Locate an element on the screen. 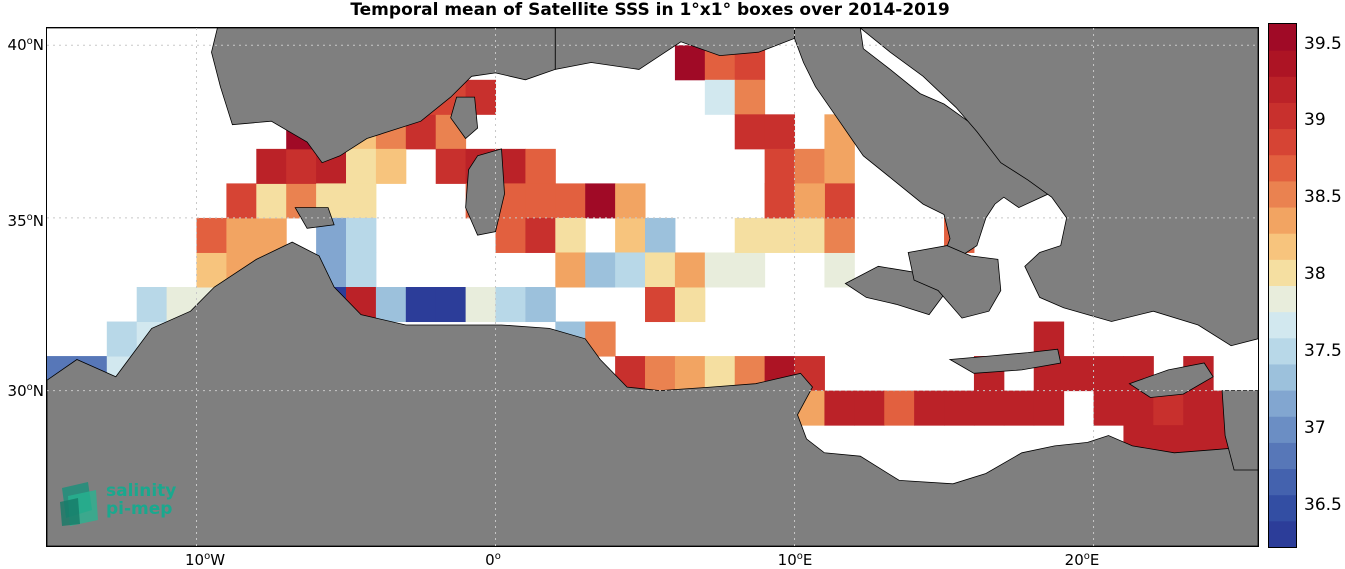  colorbar-label: 38 is located at coordinates (1315, 274).